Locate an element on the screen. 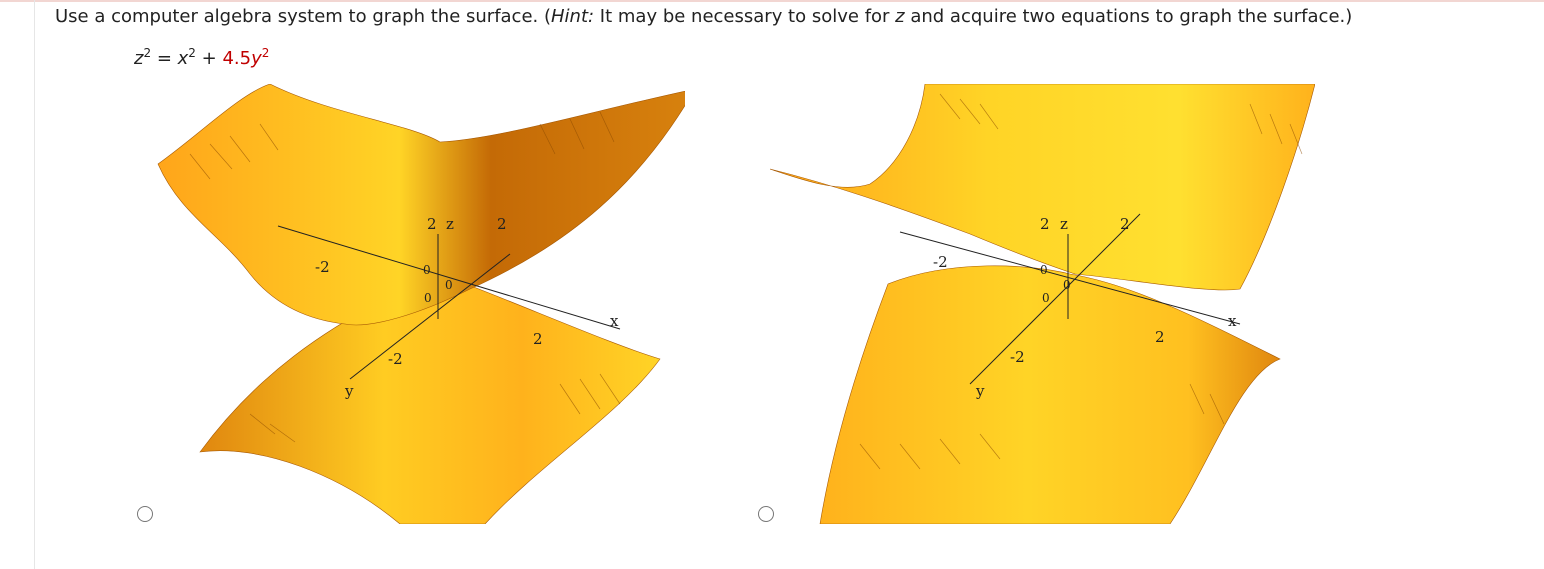 The height and width of the screenshot is (569, 1544). hint-text: It may be necessary to solve for is located at coordinates (745, 16).